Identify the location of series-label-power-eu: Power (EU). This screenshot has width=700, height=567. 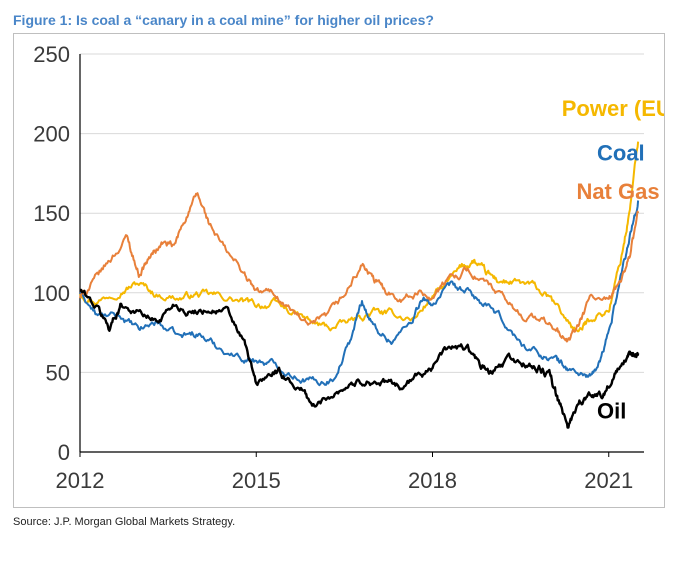
(613, 108).